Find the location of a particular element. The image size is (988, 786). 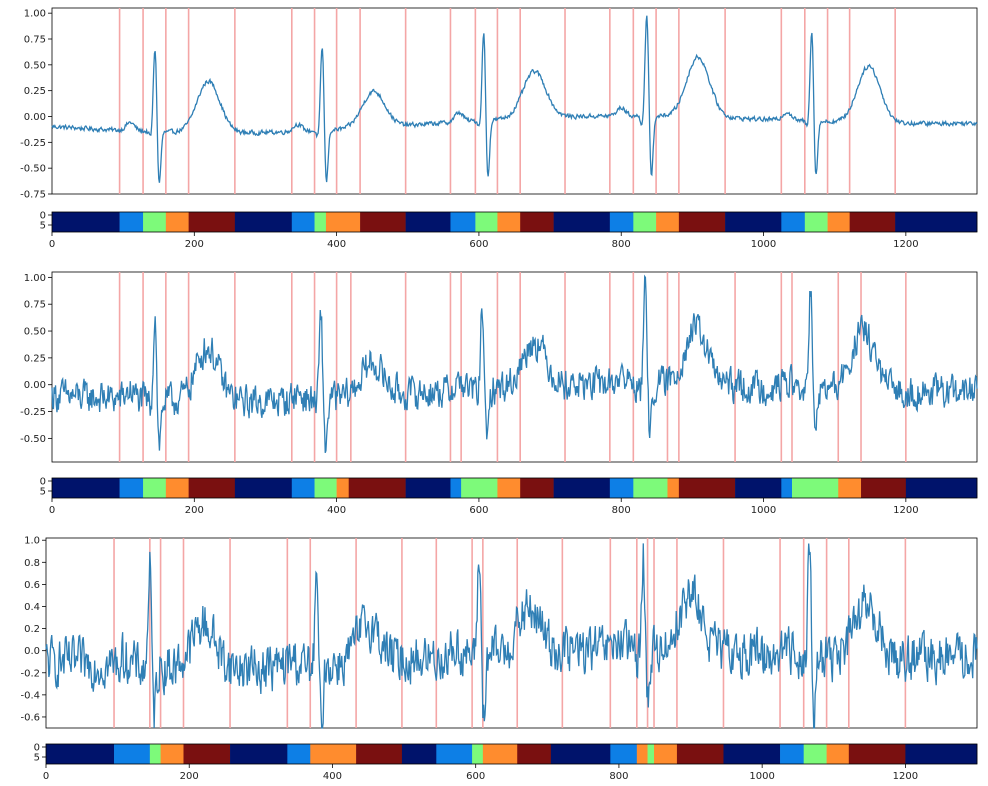

y-tick-label: -0.50 is located at coordinates (33, 439).